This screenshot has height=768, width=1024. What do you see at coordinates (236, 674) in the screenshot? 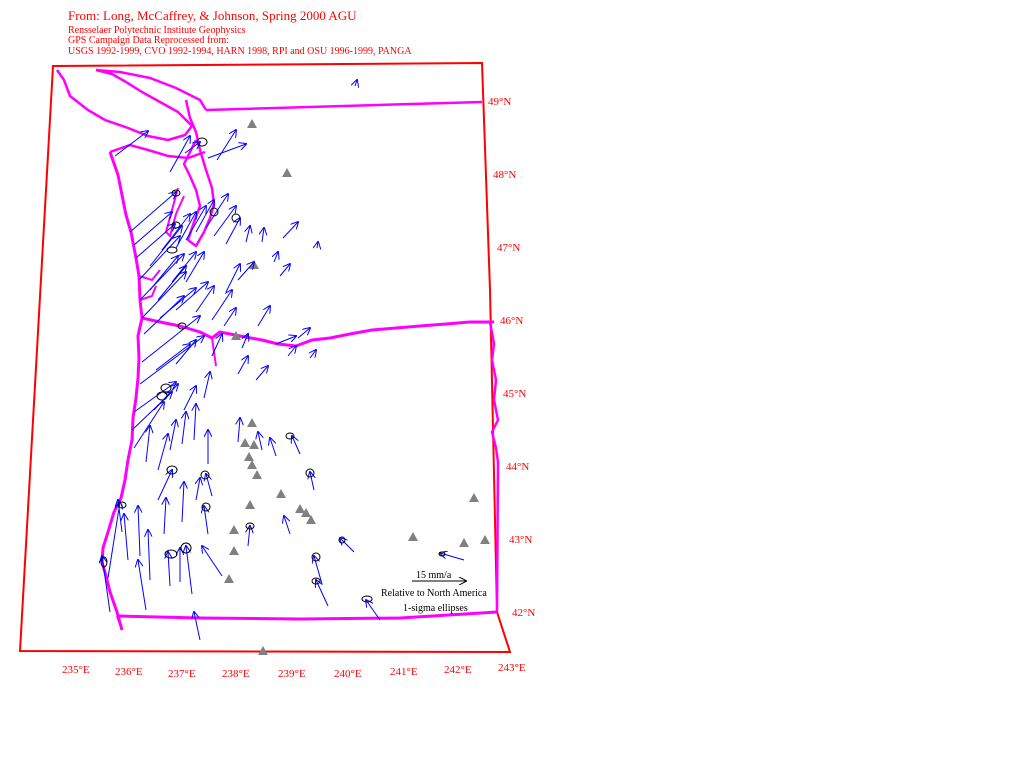
I see `lon-label-238: 238°E` at bounding box center [236, 674].